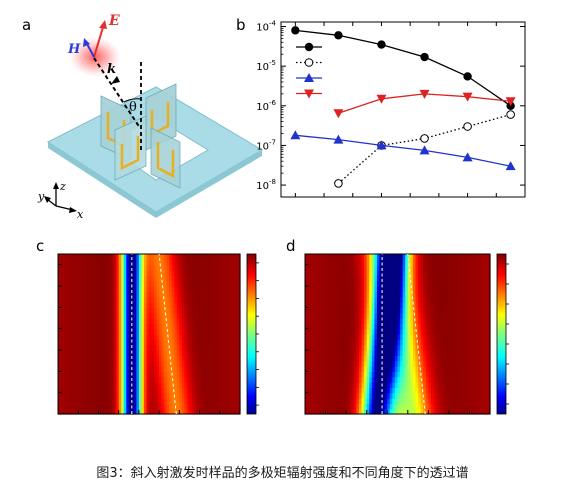 This screenshot has height=500, width=565. Describe the element at coordinates (251, 334) in the screenshot. I see `colorbar` at that location.